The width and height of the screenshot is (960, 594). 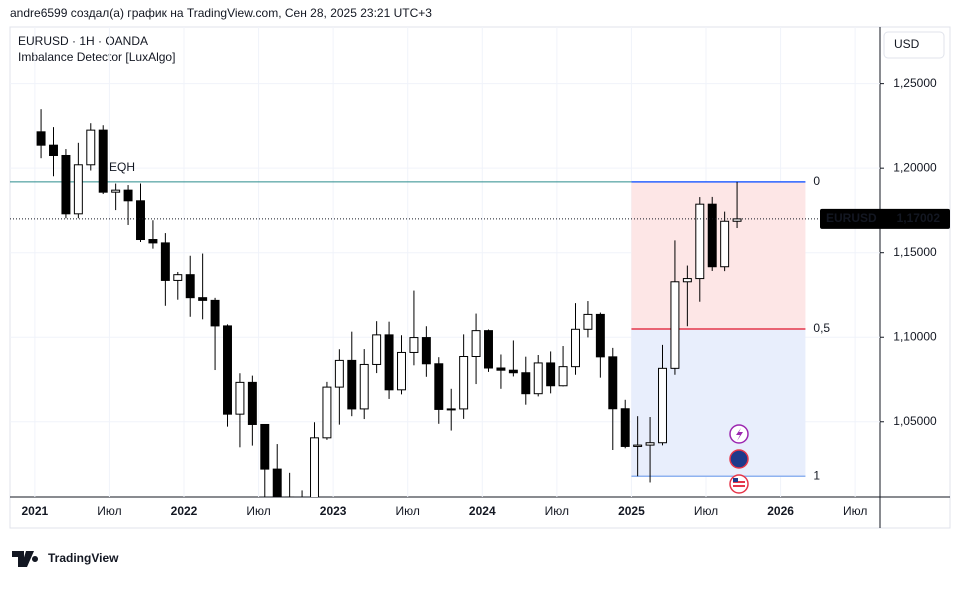 What do you see at coordinates (851, 218) in the screenshot?
I see `price-symbol: EURUSD` at bounding box center [851, 218].